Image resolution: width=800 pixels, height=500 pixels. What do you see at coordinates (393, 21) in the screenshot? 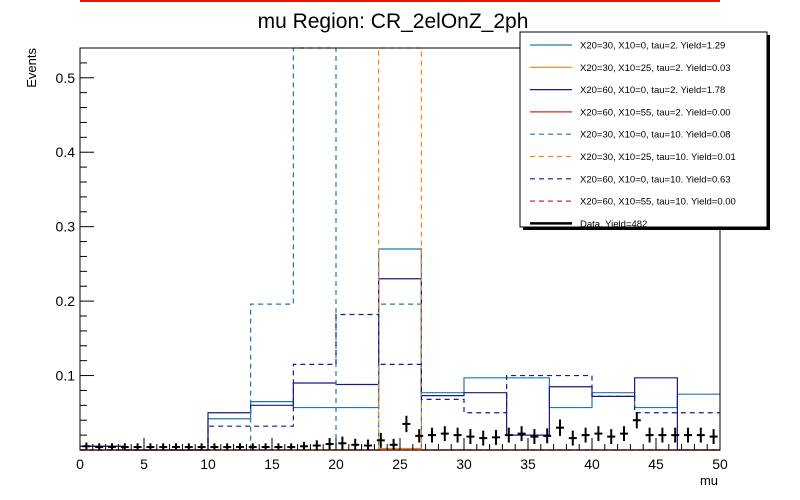
I see `chart-title: mu Region: CR_2elOnZ_2ph` at bounding box center [393, 21].